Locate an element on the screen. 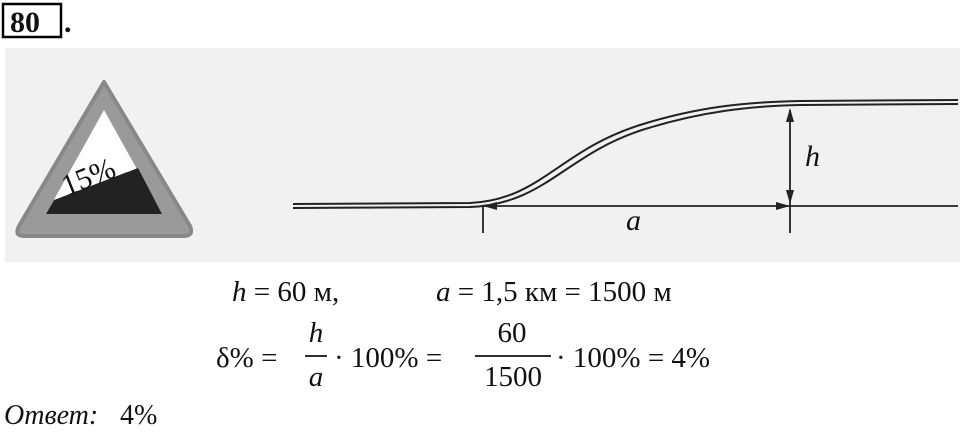  frac-num: h is located at coordinates (316, 333).